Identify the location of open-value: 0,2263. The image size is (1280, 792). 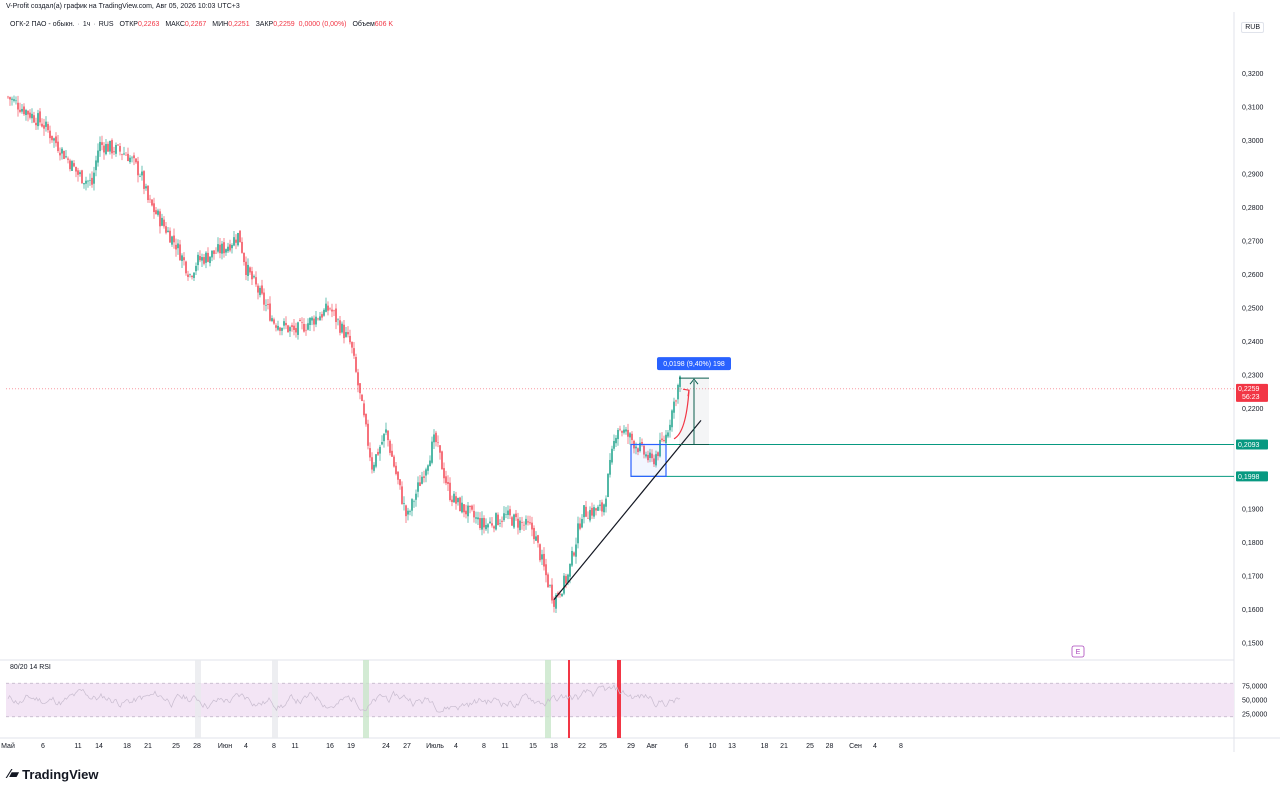
(148, 24).